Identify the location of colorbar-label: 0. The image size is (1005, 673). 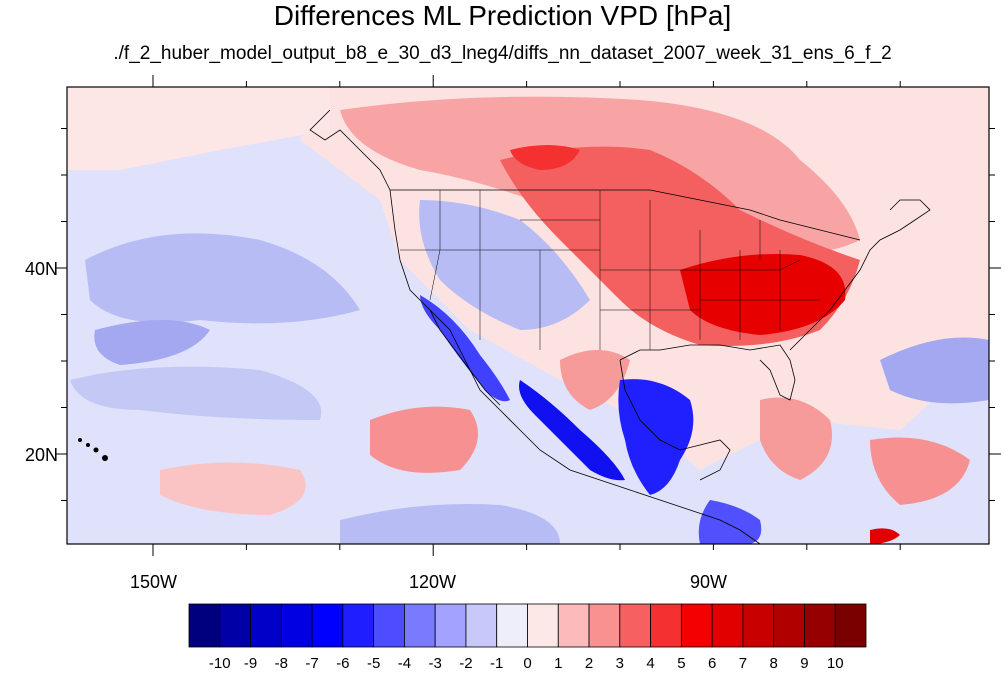
(527, 663).